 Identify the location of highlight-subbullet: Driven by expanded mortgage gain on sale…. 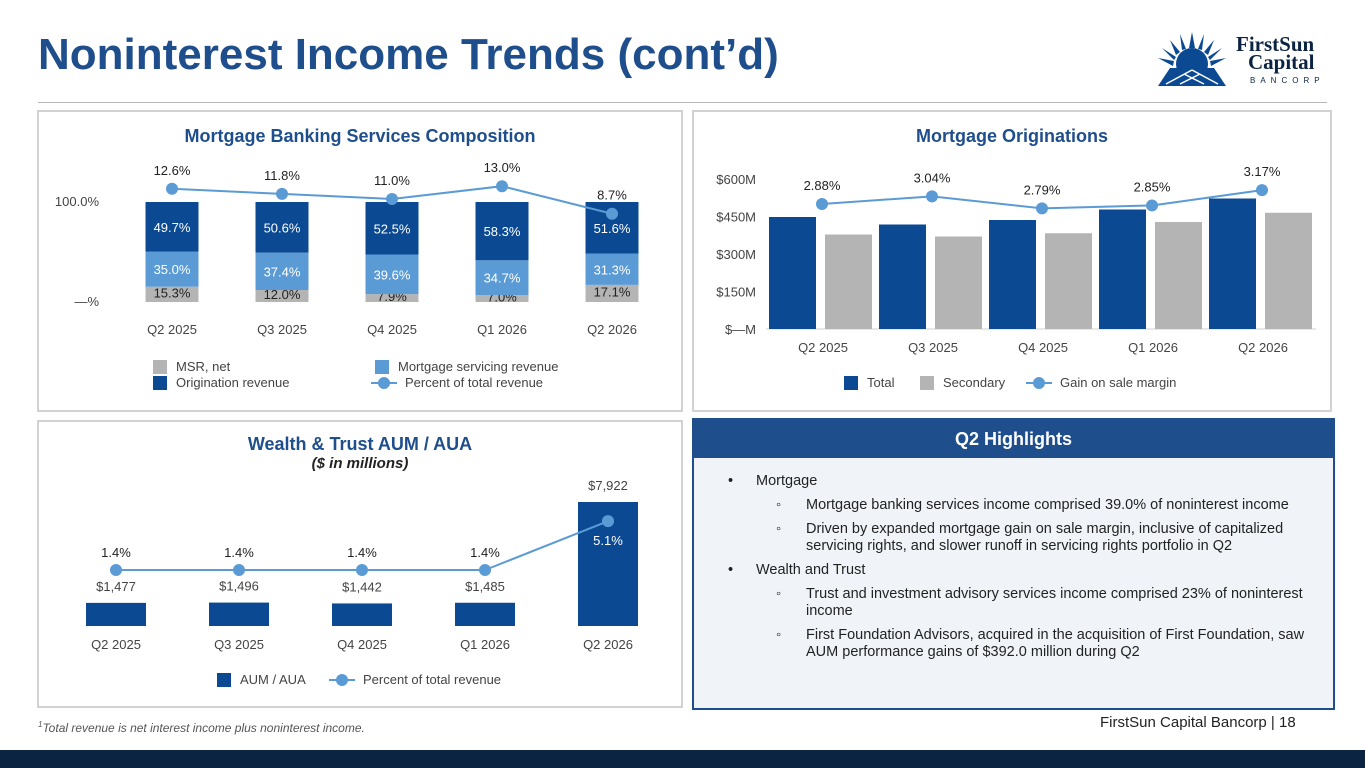
(1021, 538).